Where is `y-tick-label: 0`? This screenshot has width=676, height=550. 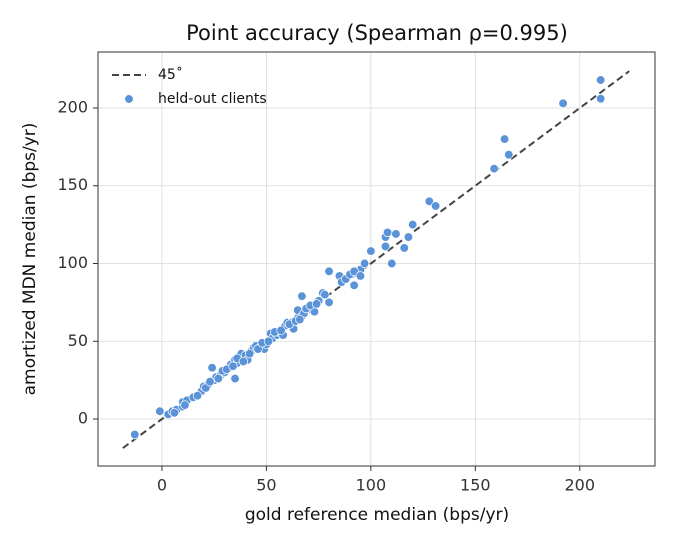
y-tick-label: 0 is located at coordinates (83, 418).